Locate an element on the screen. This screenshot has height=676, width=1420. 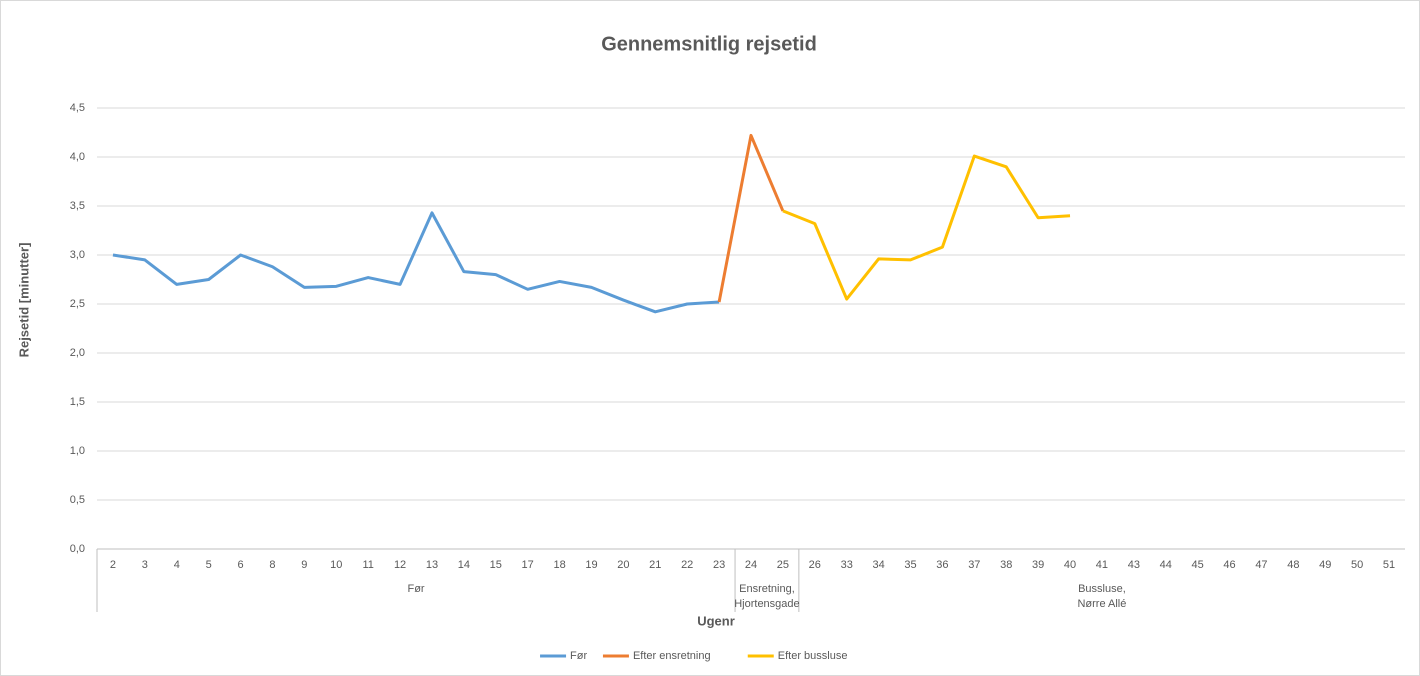
x-tick-label: 46 is located at coordinates (1229, 565).